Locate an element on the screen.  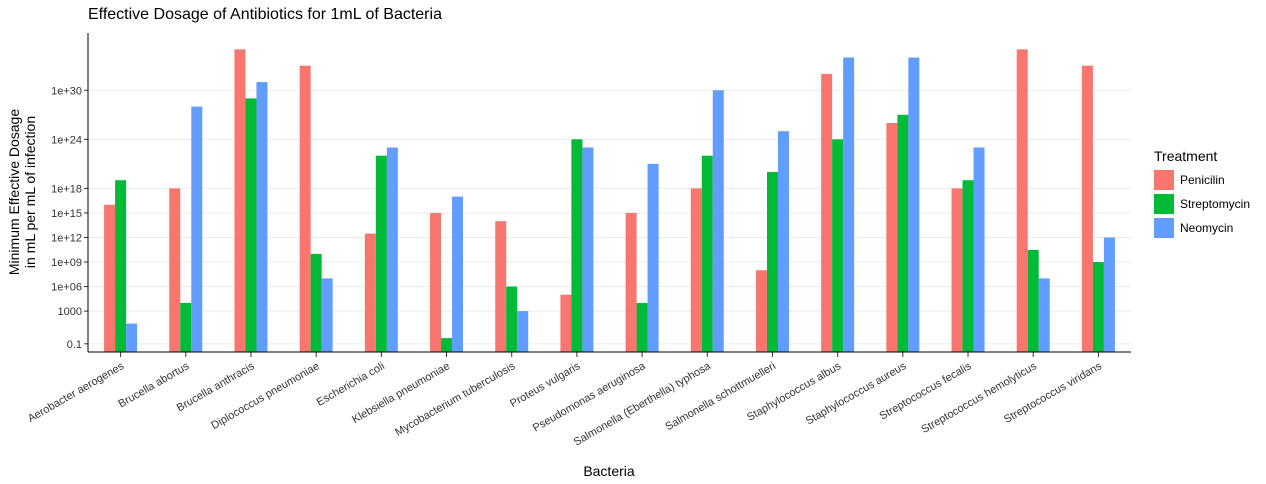
bar-penicilin-streptococcus-fecalis is located at coordinates (957, 270).